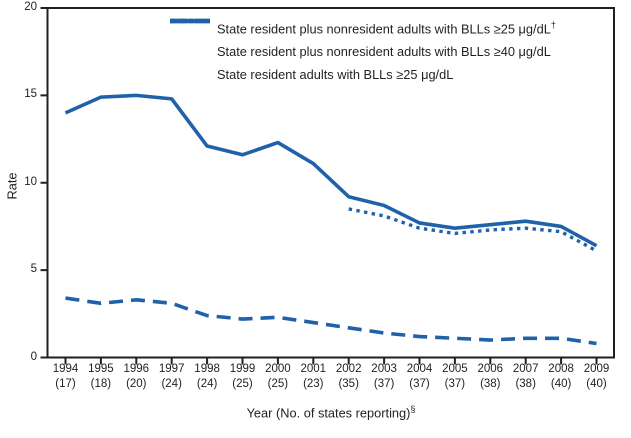 The height and width of the screenshot is (438, 631). I want to click on x-tick-label: 2000 (25), so click(278, 377).